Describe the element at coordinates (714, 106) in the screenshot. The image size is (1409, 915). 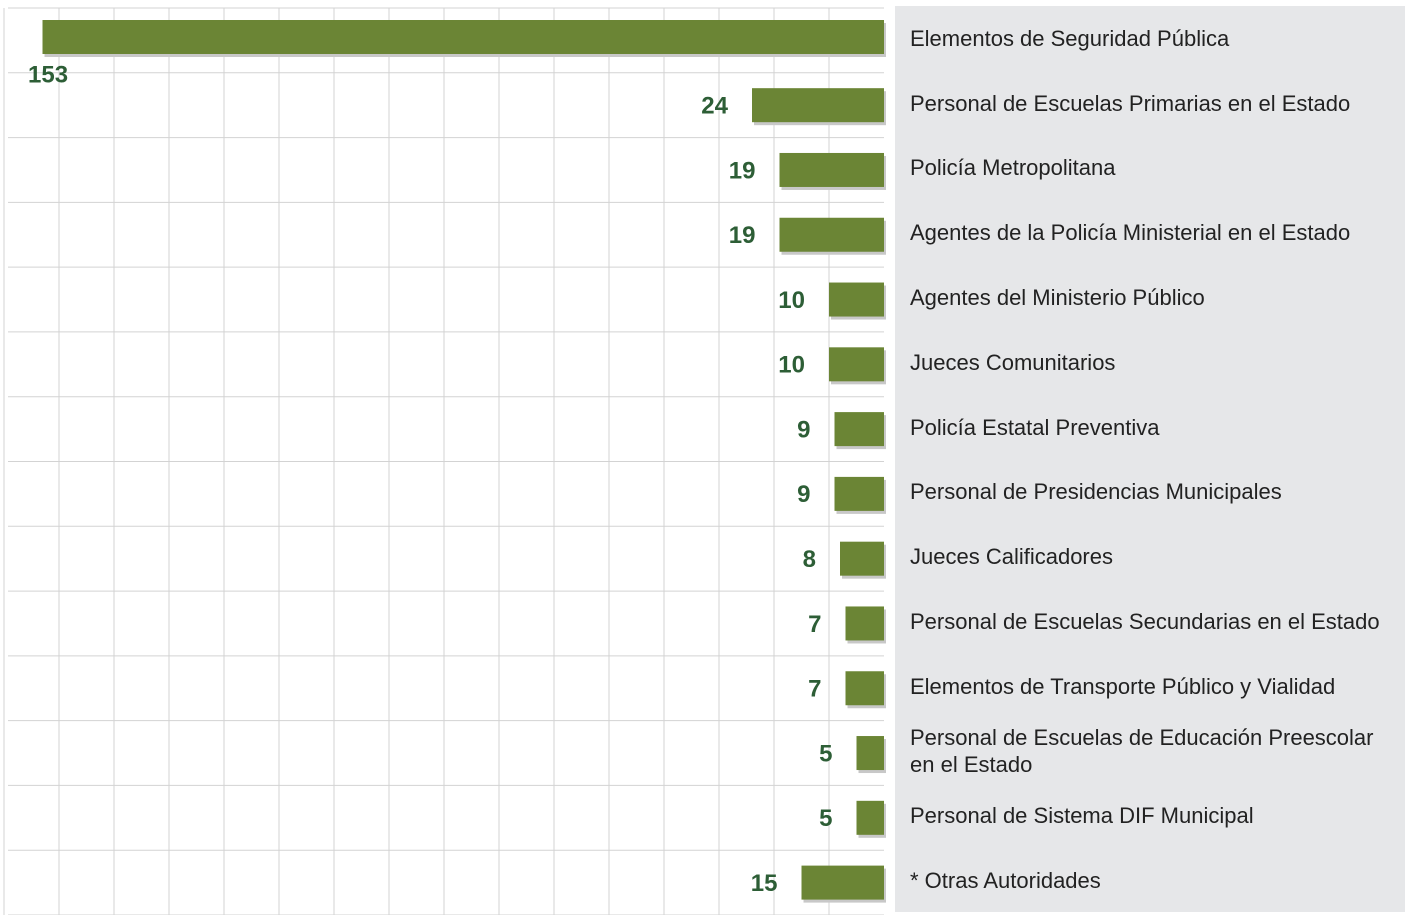
I see `value-label: 24` at that location.